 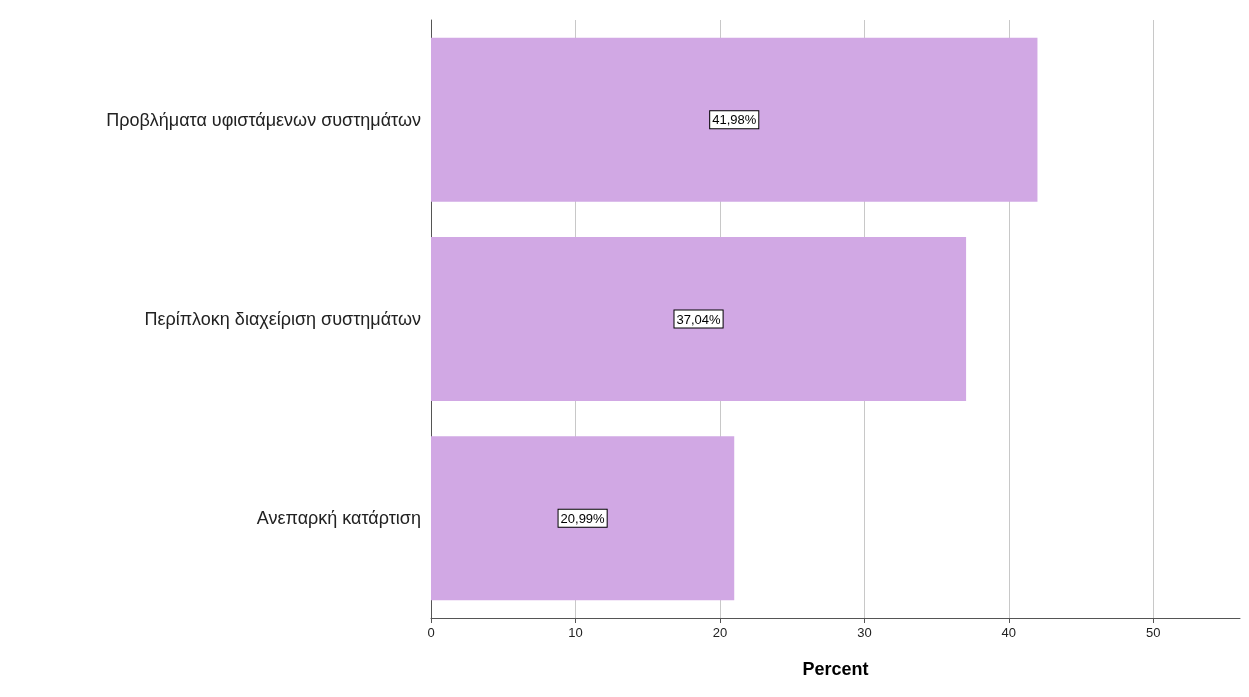 I want to click on data-label: 37,04%, so click(x=699, y=319).